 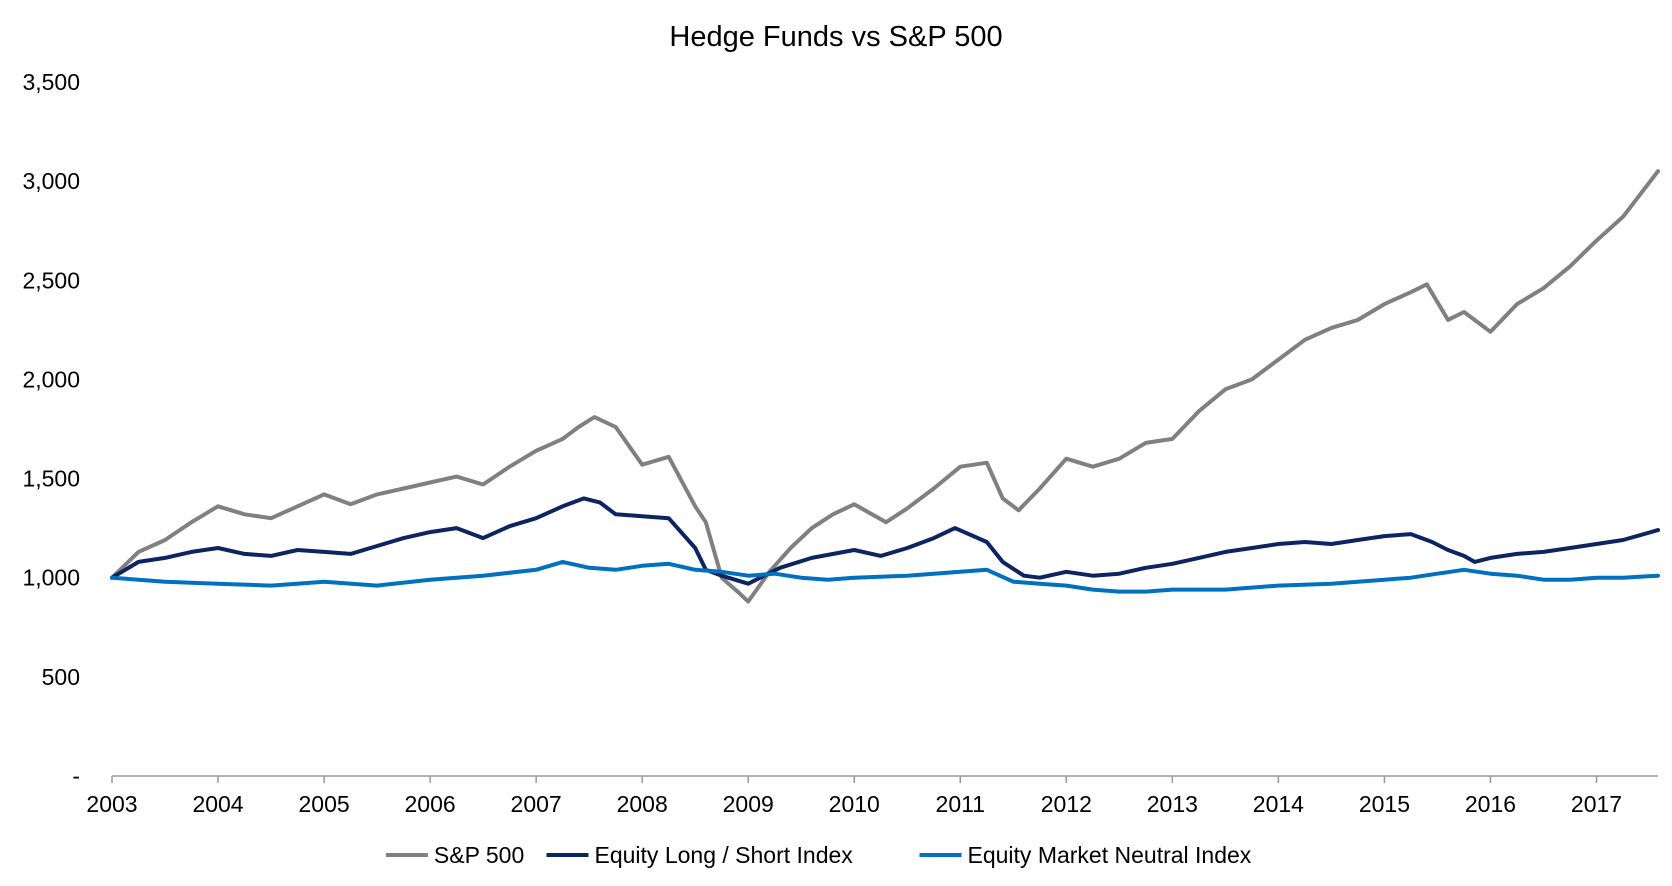 What do you see at coordinates (51, 82) in the screenshot?
I see `y-tick-label: 3,500` at bounding box center [51, 82].